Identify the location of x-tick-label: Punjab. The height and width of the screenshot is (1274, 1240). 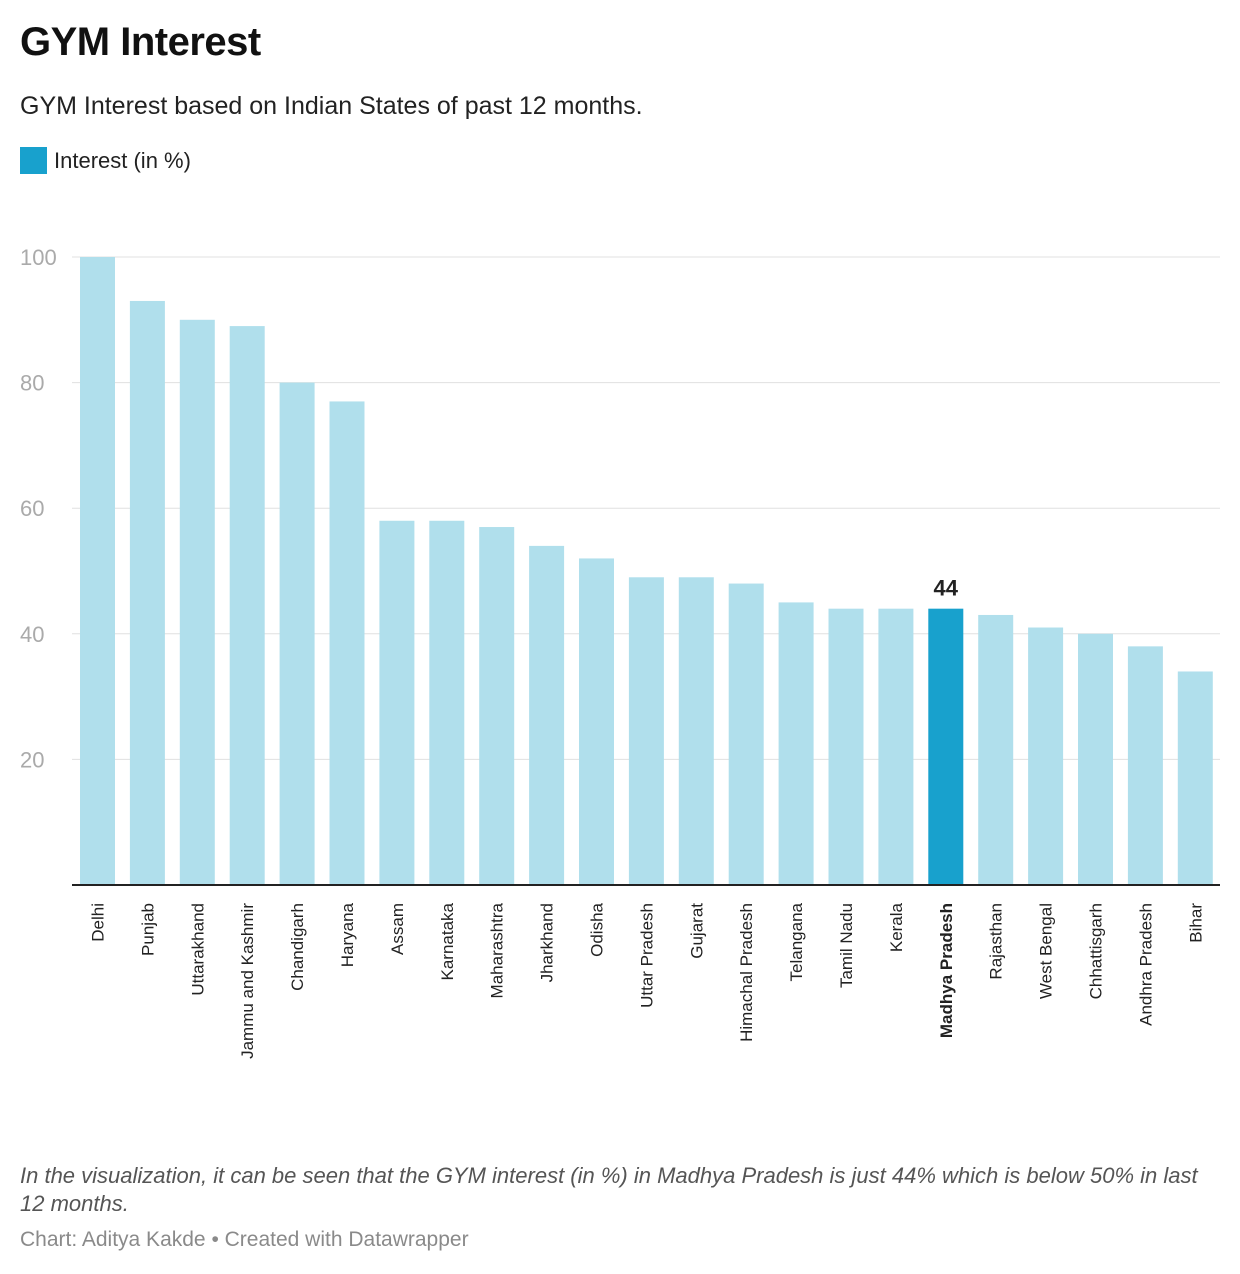
(147, 929).